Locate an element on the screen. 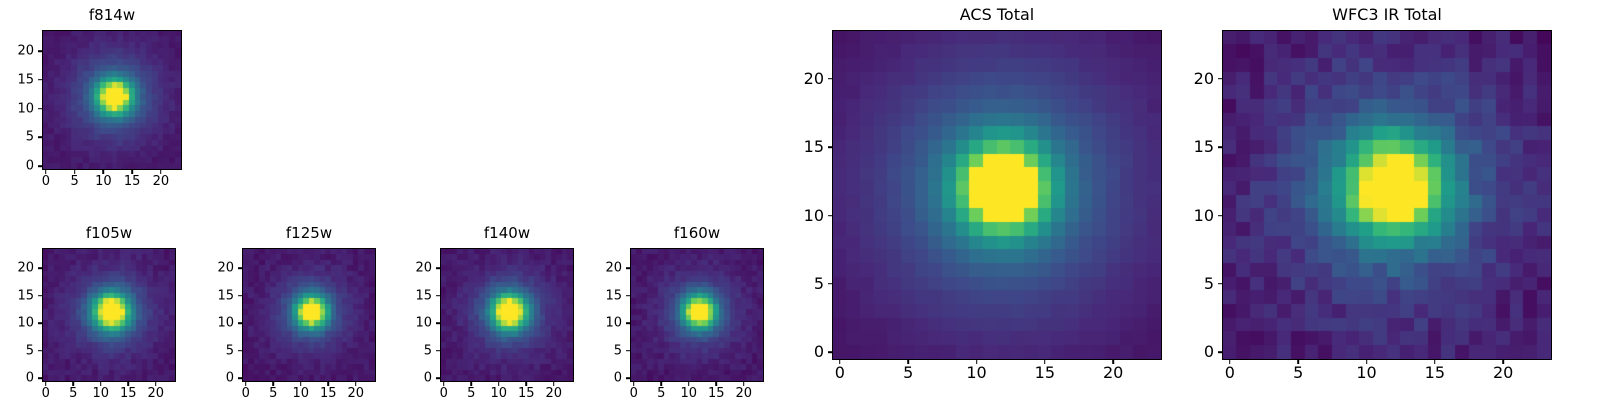 The width and height of the screenshot is (1600, 401). panel-title: f125w is located at coordinates (309, 233).